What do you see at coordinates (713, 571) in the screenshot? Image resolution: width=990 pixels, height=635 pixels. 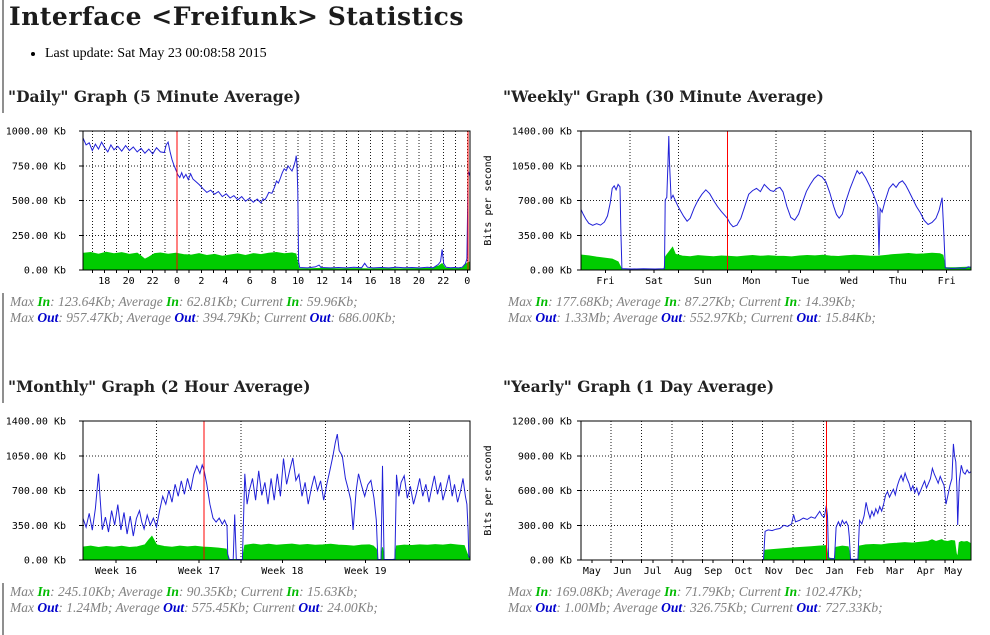 I see `x-tick-label: Sep` at bounding box center [713, 571].